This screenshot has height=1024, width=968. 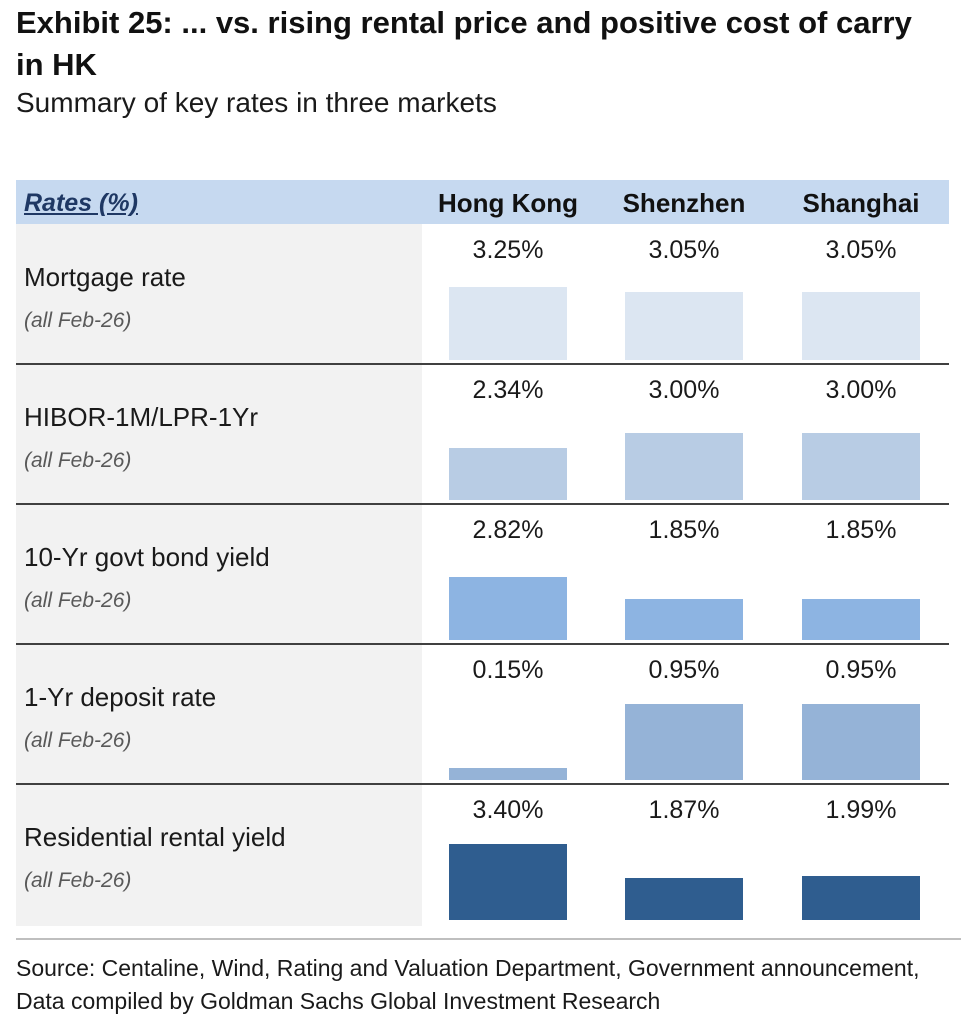 What do you see at coordinates (684, 466) in the screenshot?
I see `bar-hibor-1m-lpr-1yr-shenzhen` at bounding box center [684, 466].